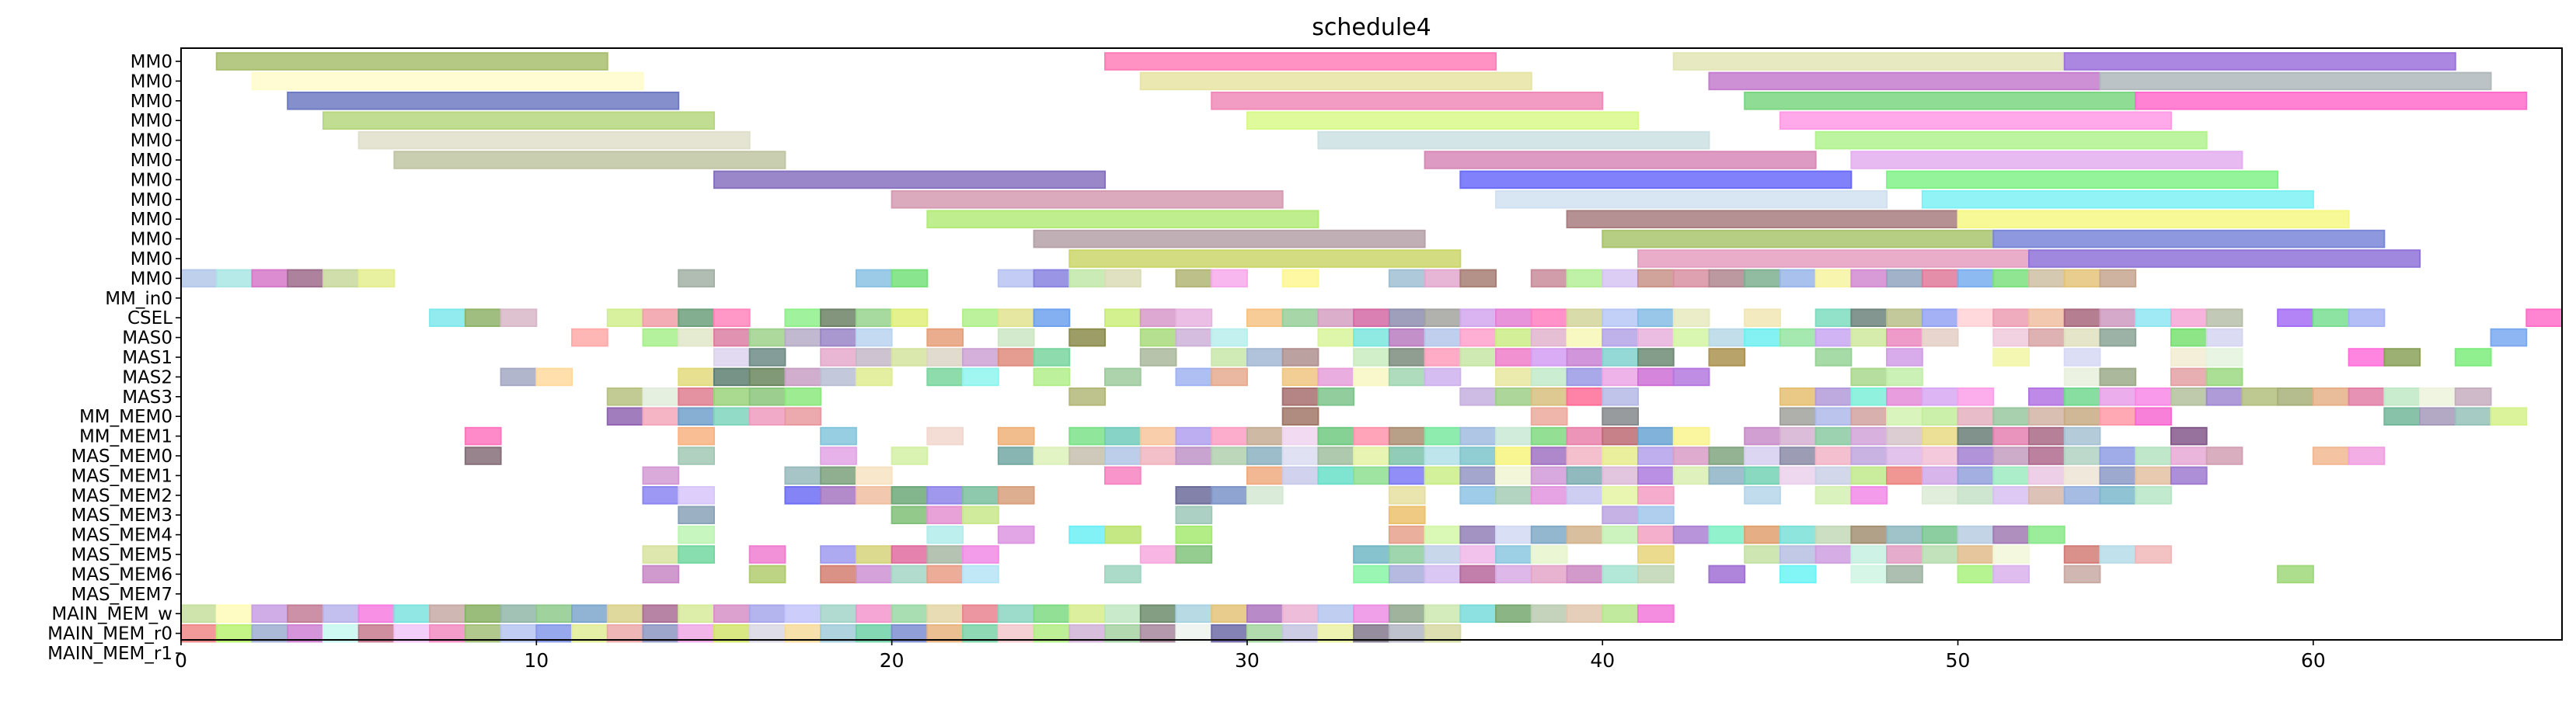 The width and height of the screenshot is (2576, 702). Describe the element at coordinates (122, 516) in the screenshot. I see `y-tick-label: MAS_MEM3` at that location.